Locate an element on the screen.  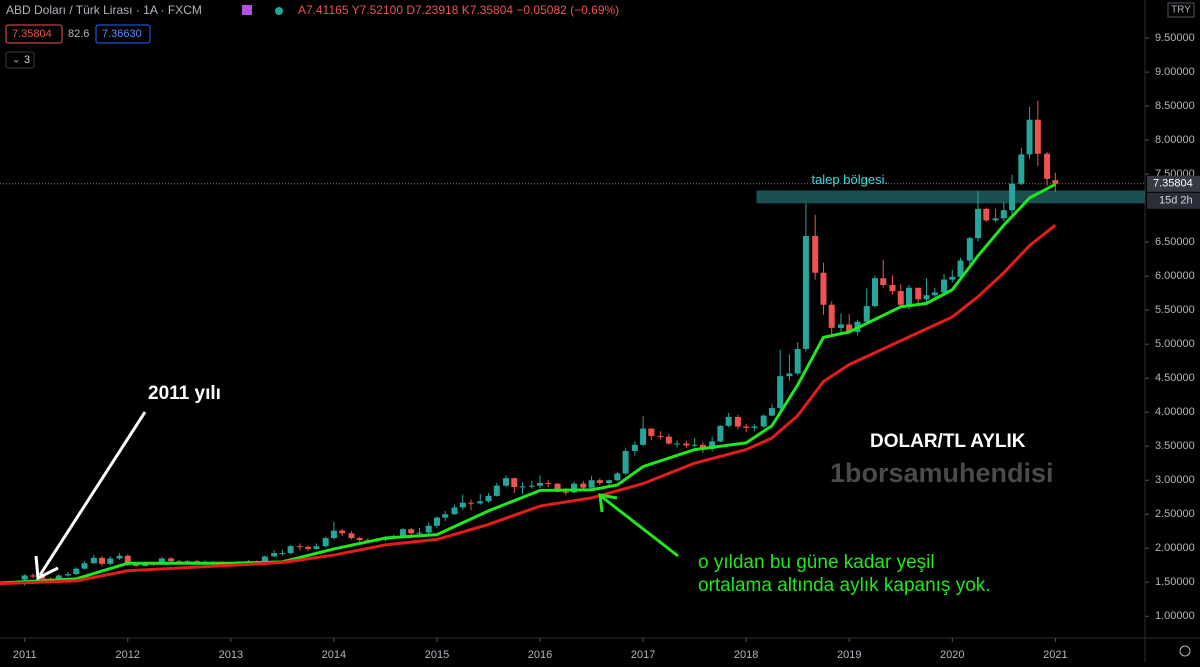
collapse-box is located at coordinates (20, 60).